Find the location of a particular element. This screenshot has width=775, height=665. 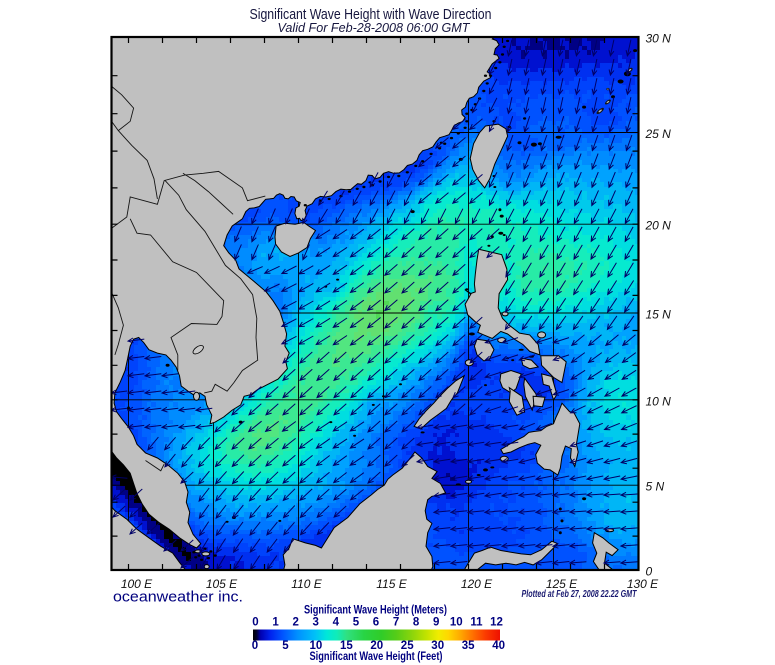

svg-text: 8 is located at coordinates (416, 623).